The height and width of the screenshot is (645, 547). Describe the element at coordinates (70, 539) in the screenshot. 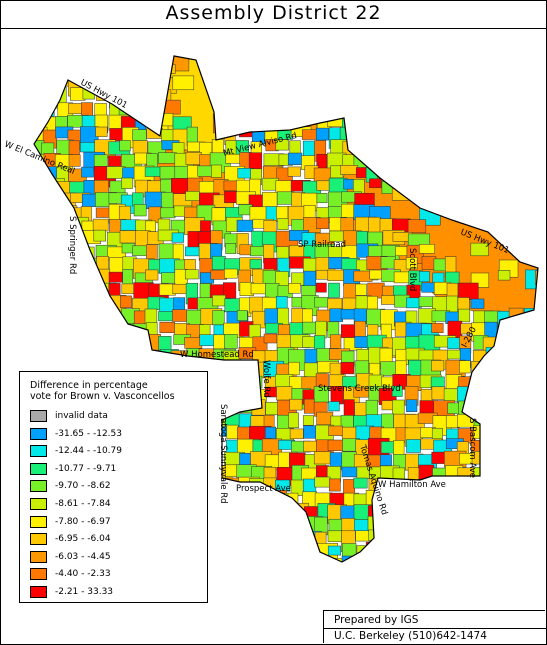

I see `legend-item: -6.95 - -6.04` at that location.